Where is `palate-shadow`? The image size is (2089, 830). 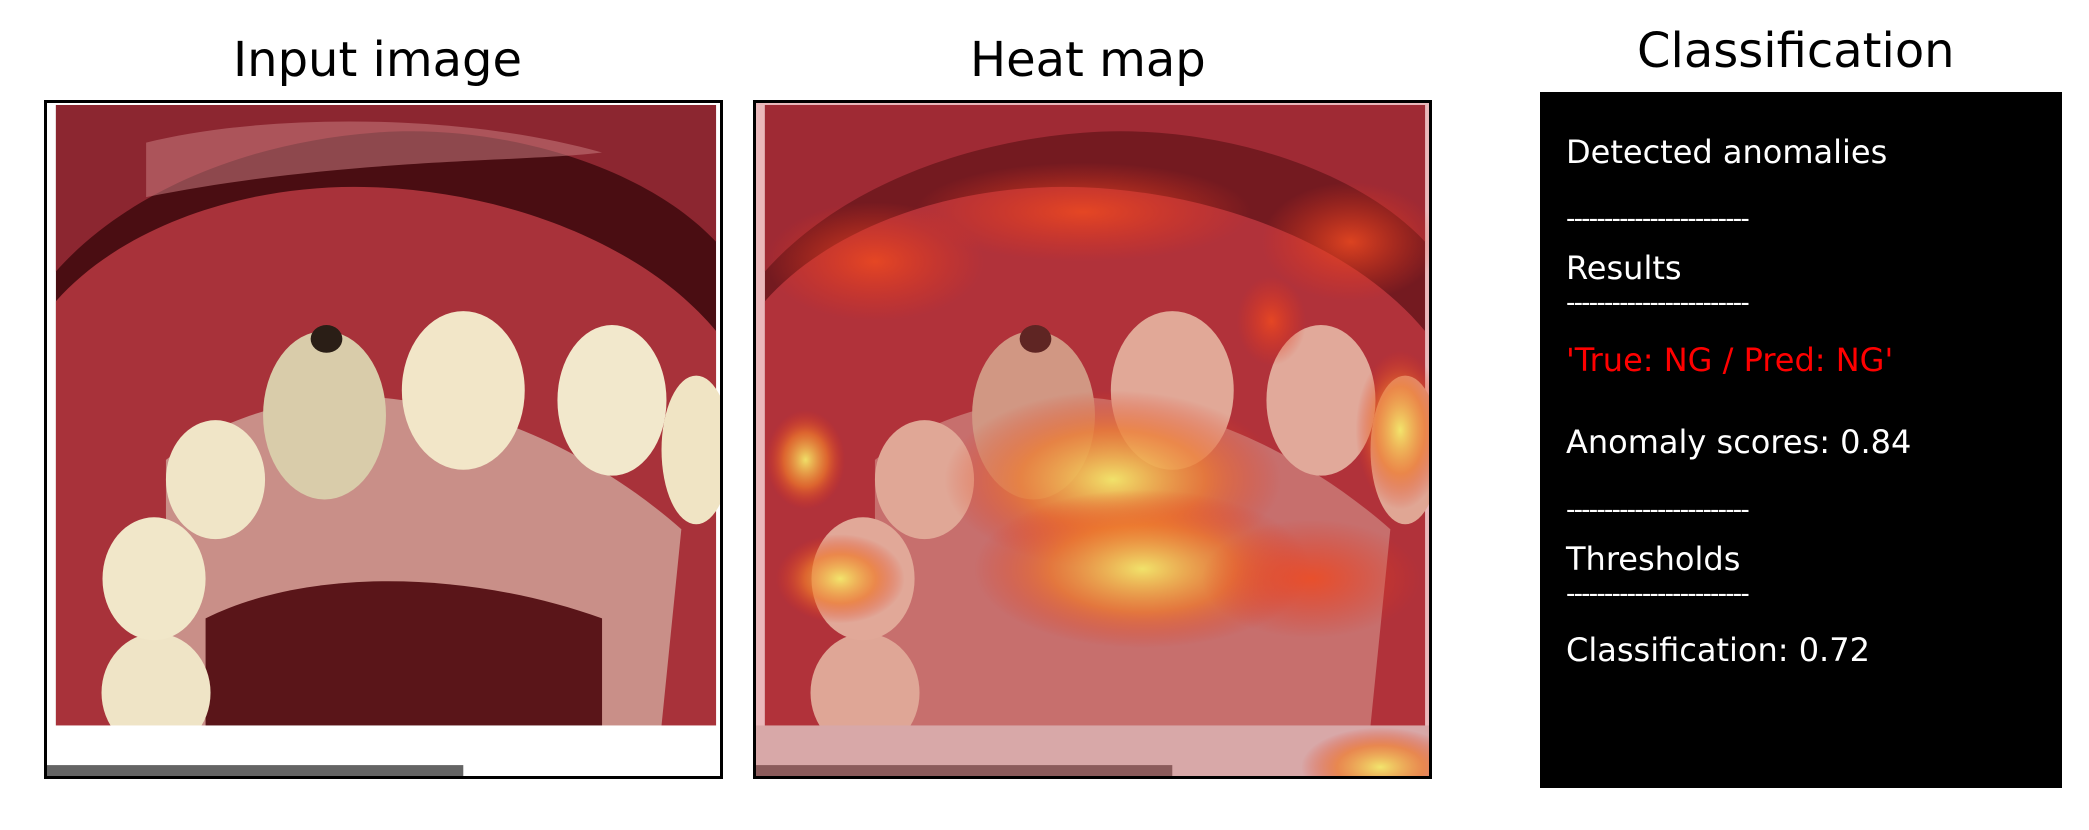
palate-shadow is located at coordinates (404, 653).